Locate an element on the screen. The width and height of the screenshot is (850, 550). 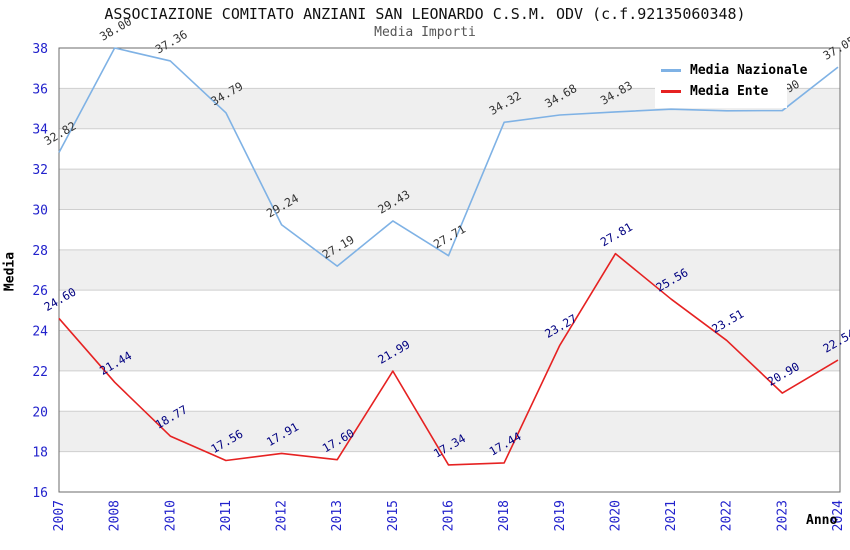
legend-label-nazionale: Media Nazionale is located at coordinates (749, 70).